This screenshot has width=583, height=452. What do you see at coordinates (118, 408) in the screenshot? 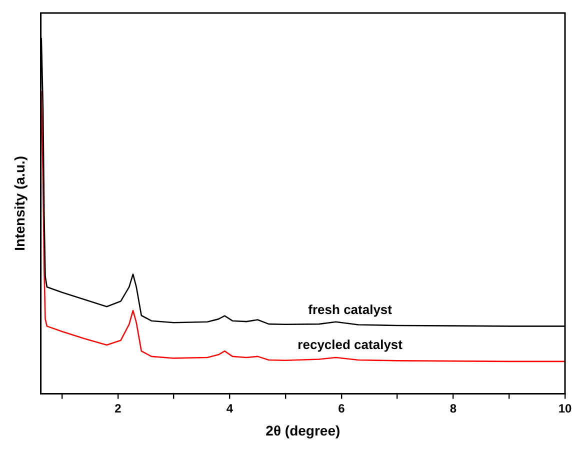
I see `x-tick-label: 2` at bounding box center [118, 408].